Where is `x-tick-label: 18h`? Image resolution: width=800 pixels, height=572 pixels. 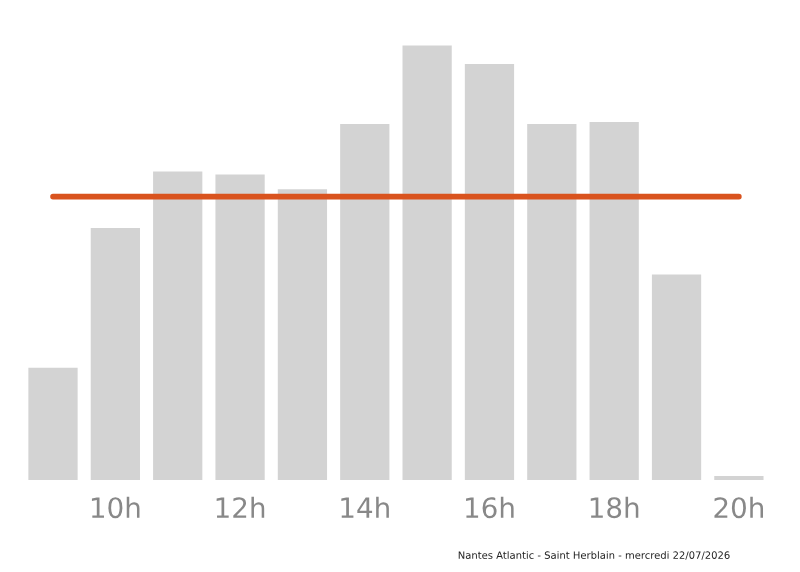
x-tick-label: 18h is located at coordinates (614, 507).